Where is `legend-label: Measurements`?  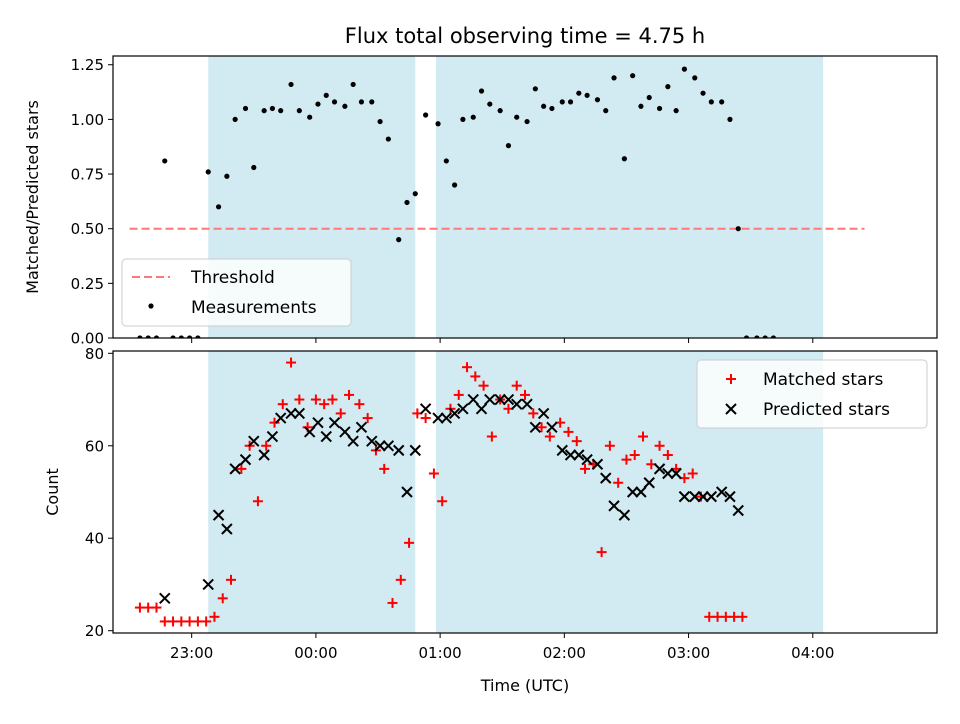 legend-label: Measurements is located at coordinates (254, 308).